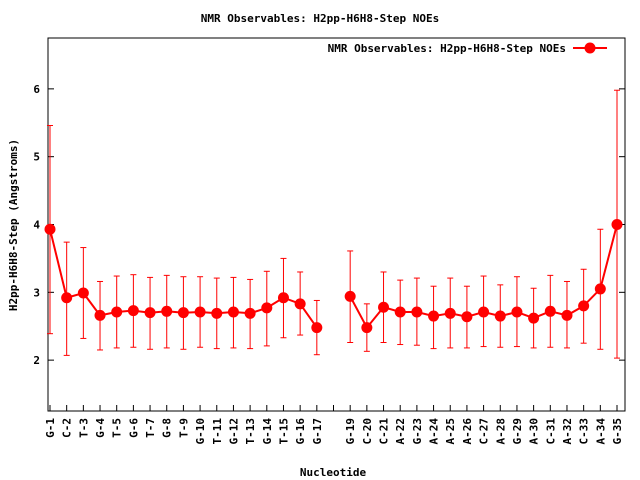  What do you see at coordinates (36, 89) in the screenshot?
I see `y-tick-label: 6` at bounding box center [36, 89].